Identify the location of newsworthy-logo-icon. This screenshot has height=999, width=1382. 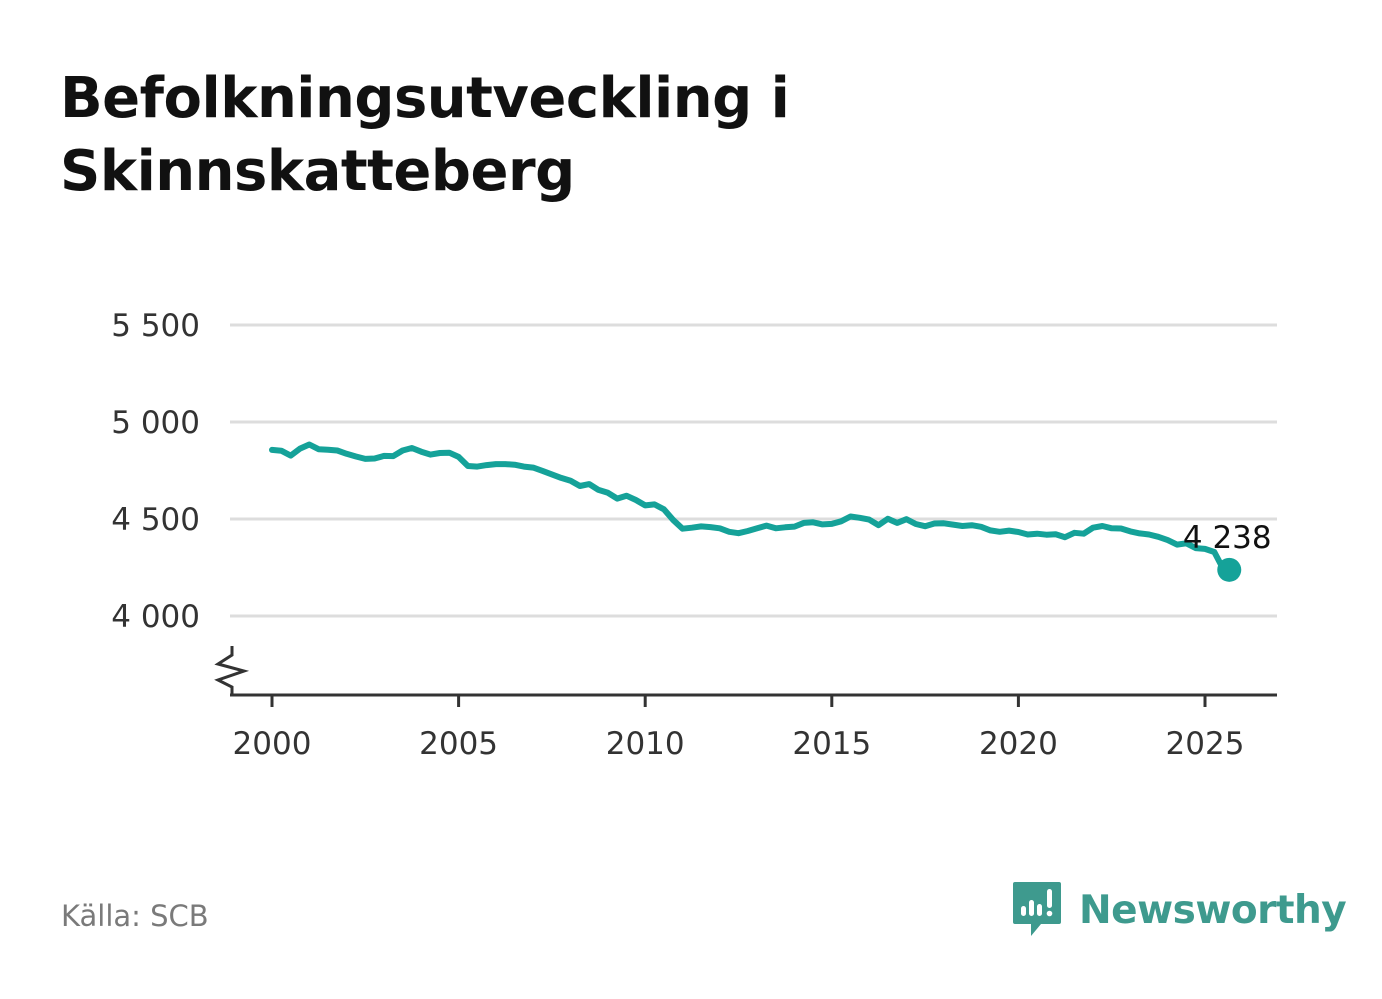
(1037, 909).